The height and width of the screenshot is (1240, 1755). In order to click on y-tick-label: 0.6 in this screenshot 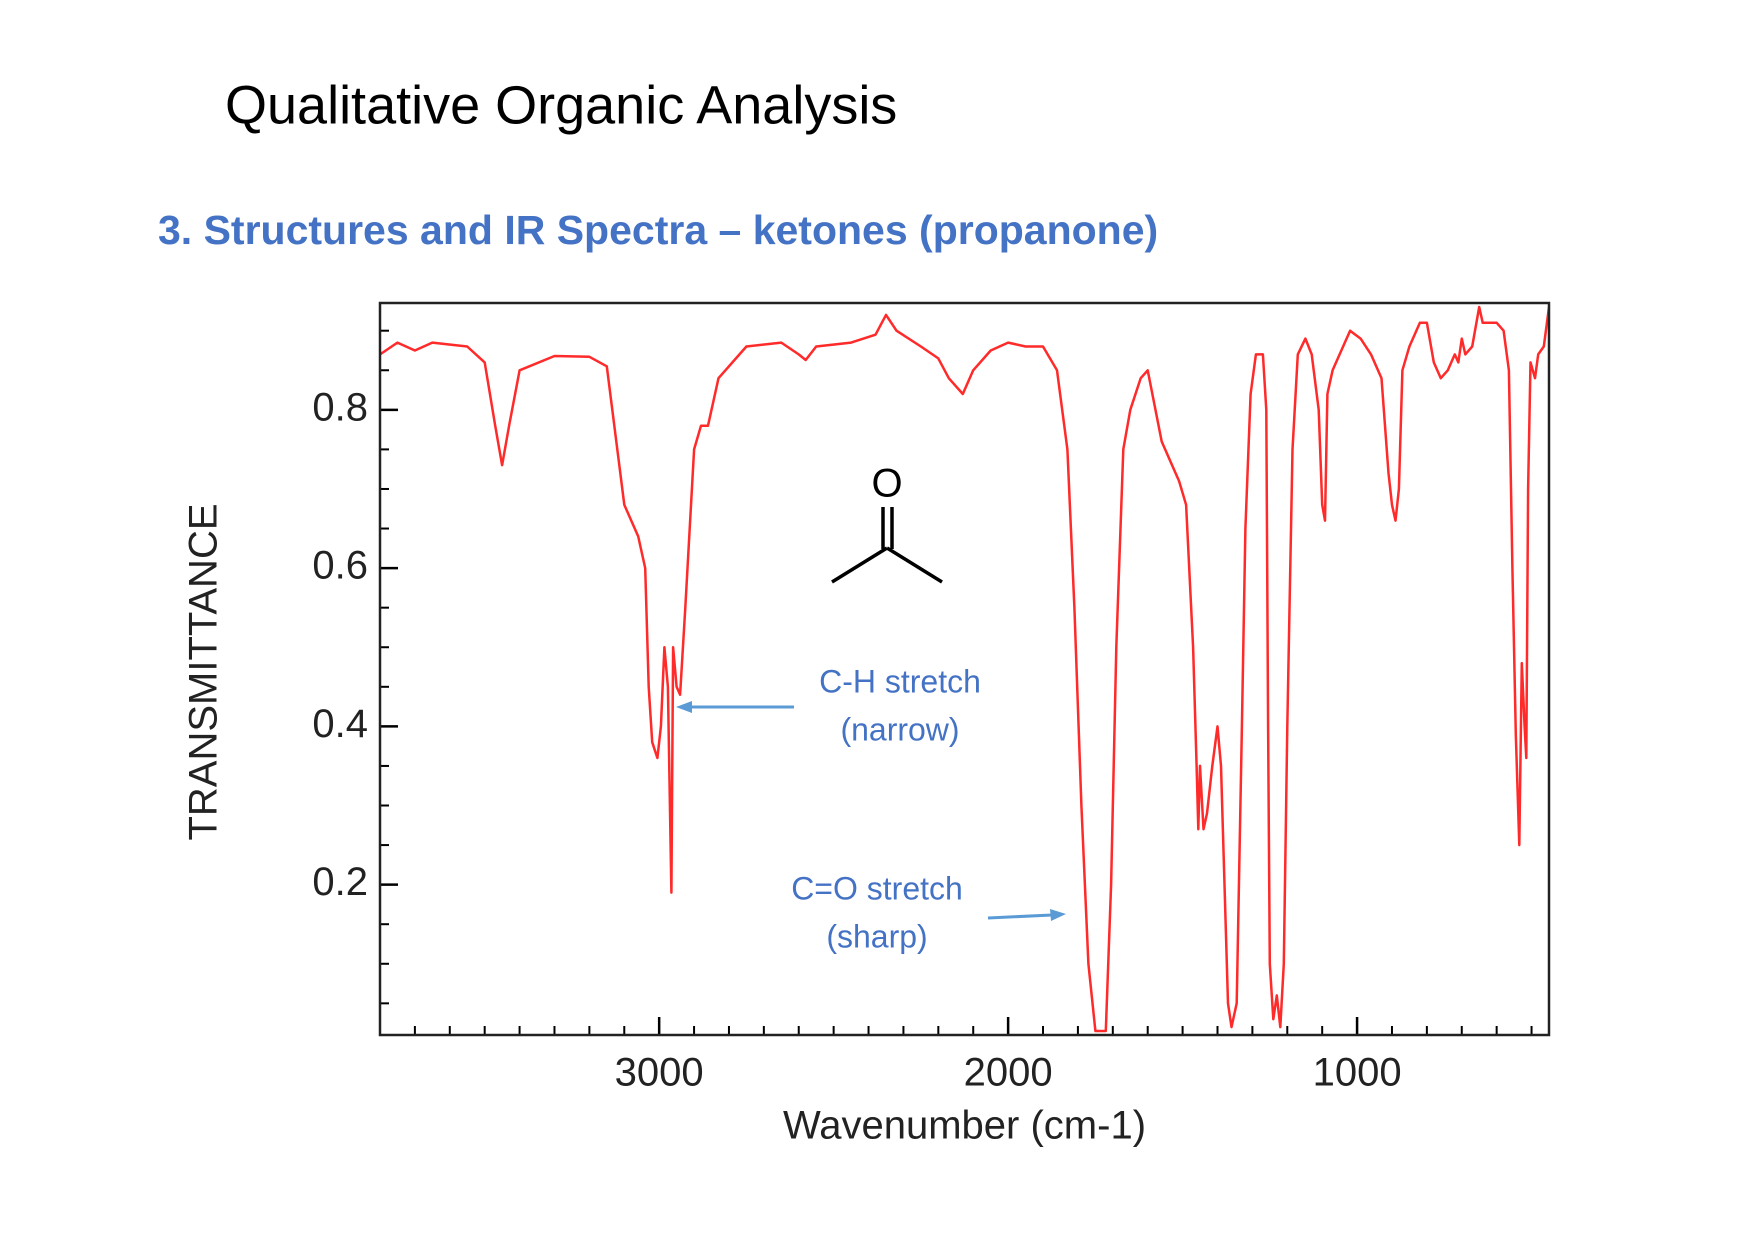, I will do `click(340, 566)`.